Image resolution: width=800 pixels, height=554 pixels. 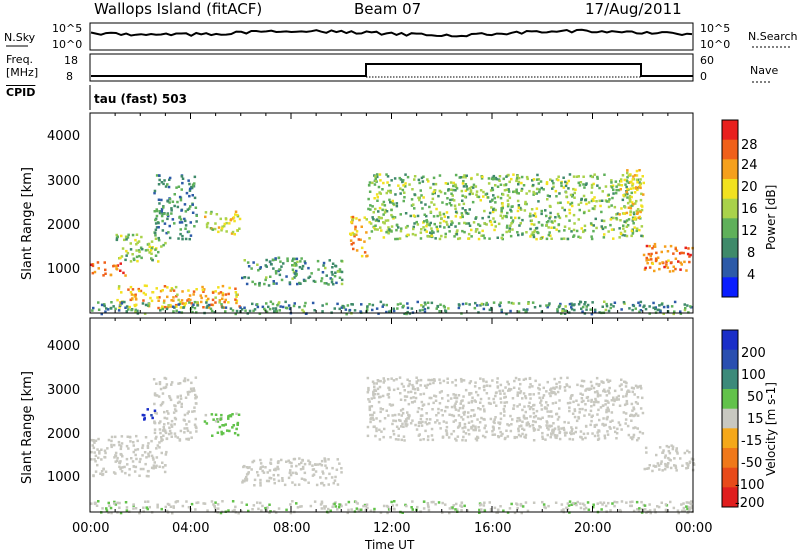 What do you see at coordinates (771, 217) in the screenshot?
I see `power-cbar-label: Power [dB]` at bounding box center [771, 217].